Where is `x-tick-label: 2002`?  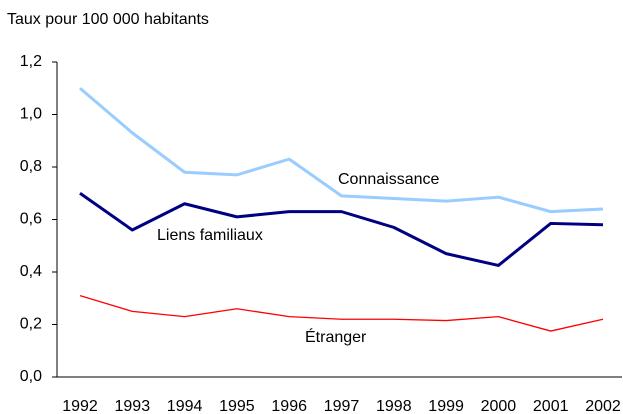 x-tick-label: 2002 is located at coordinates (603, 406).